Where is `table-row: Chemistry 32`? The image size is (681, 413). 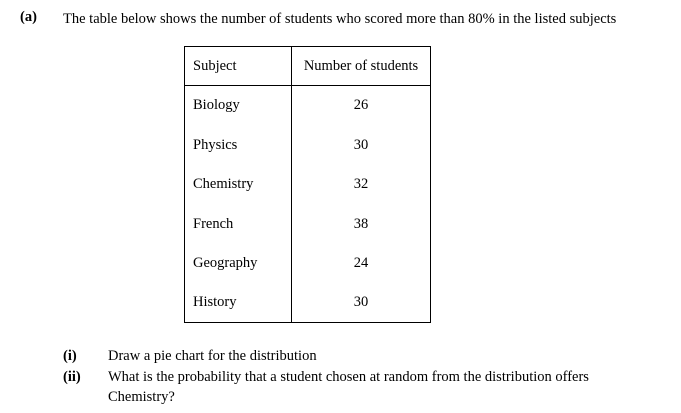 table-row: Chemistry 32 is located at coordinates (307, 185).